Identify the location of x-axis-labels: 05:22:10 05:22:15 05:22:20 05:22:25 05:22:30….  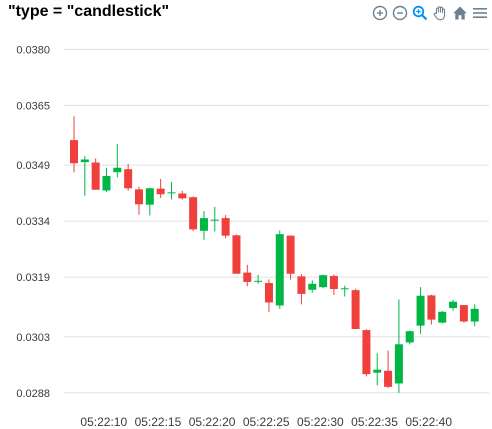
(266, 422).